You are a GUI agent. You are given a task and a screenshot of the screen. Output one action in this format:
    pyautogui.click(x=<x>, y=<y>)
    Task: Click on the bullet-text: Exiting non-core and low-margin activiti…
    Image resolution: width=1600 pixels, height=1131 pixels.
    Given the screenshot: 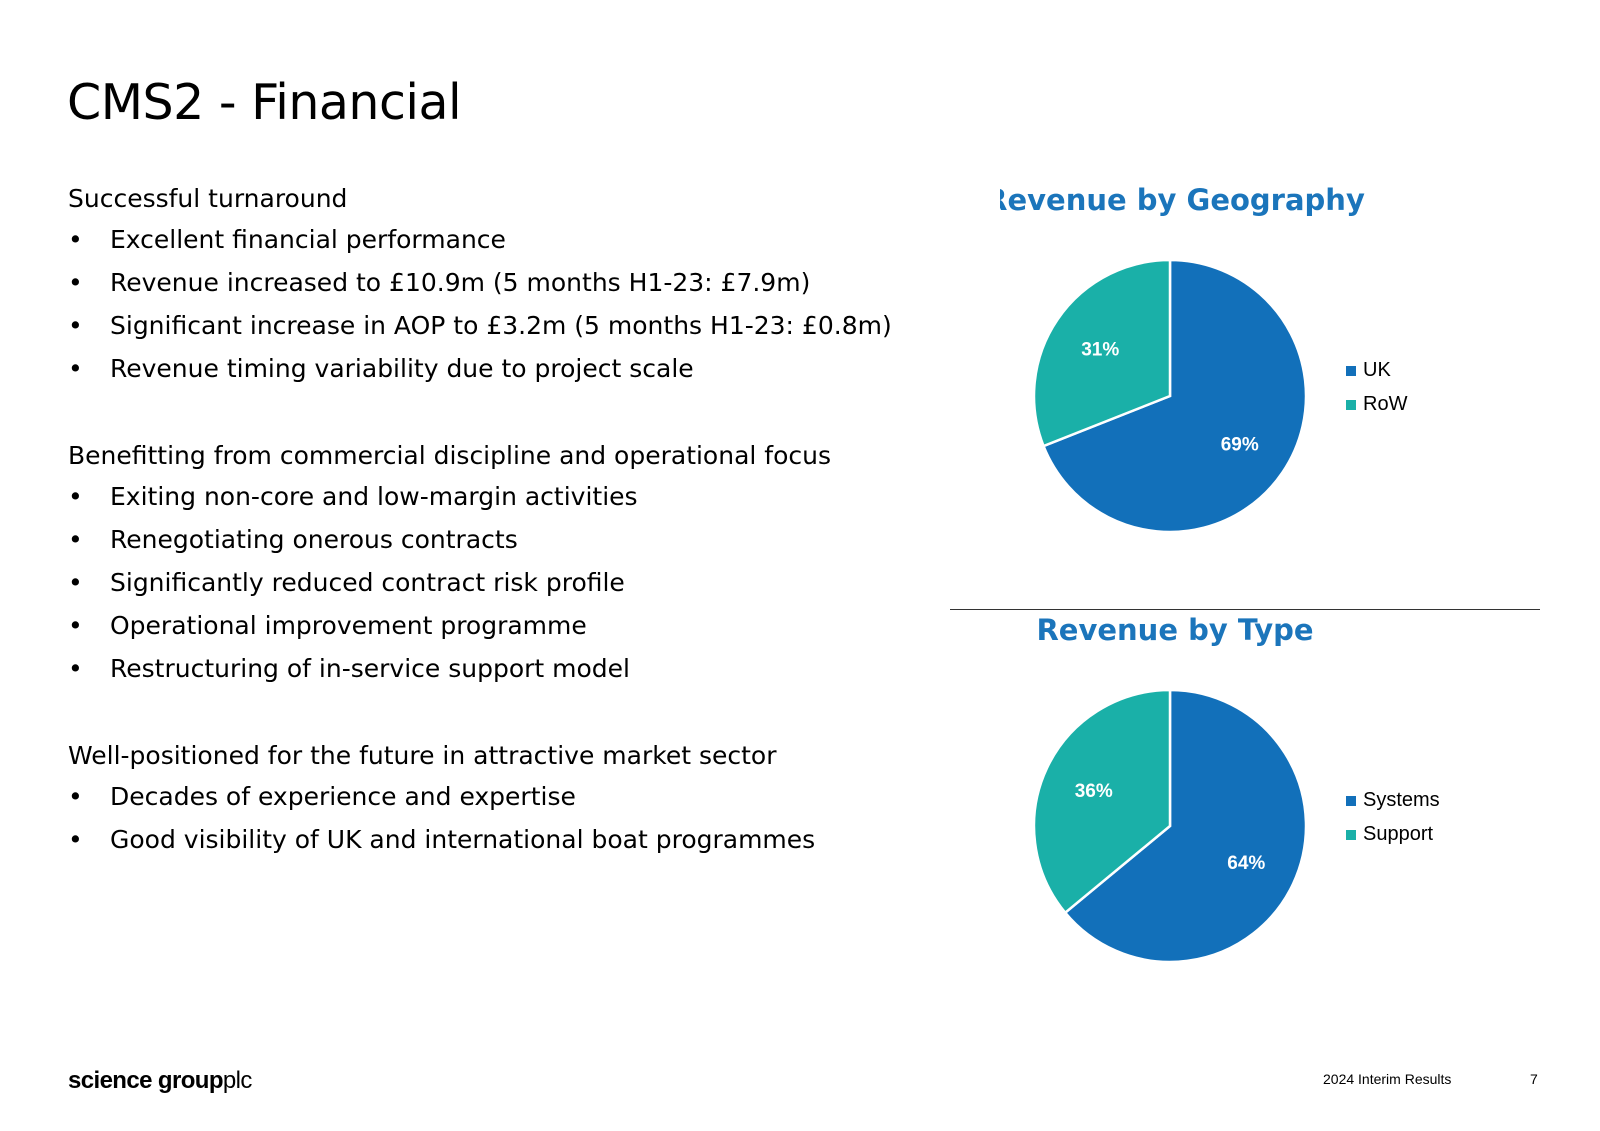 What is the action you would take?
    pyautogui.click(x=374, y=496)
    